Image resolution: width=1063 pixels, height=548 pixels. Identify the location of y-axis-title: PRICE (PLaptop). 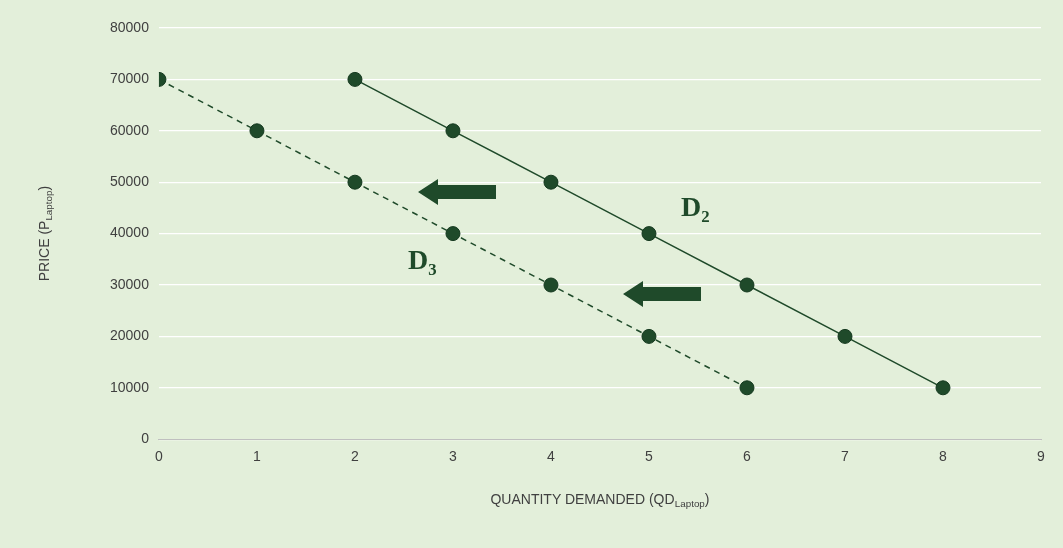
(44, 233).